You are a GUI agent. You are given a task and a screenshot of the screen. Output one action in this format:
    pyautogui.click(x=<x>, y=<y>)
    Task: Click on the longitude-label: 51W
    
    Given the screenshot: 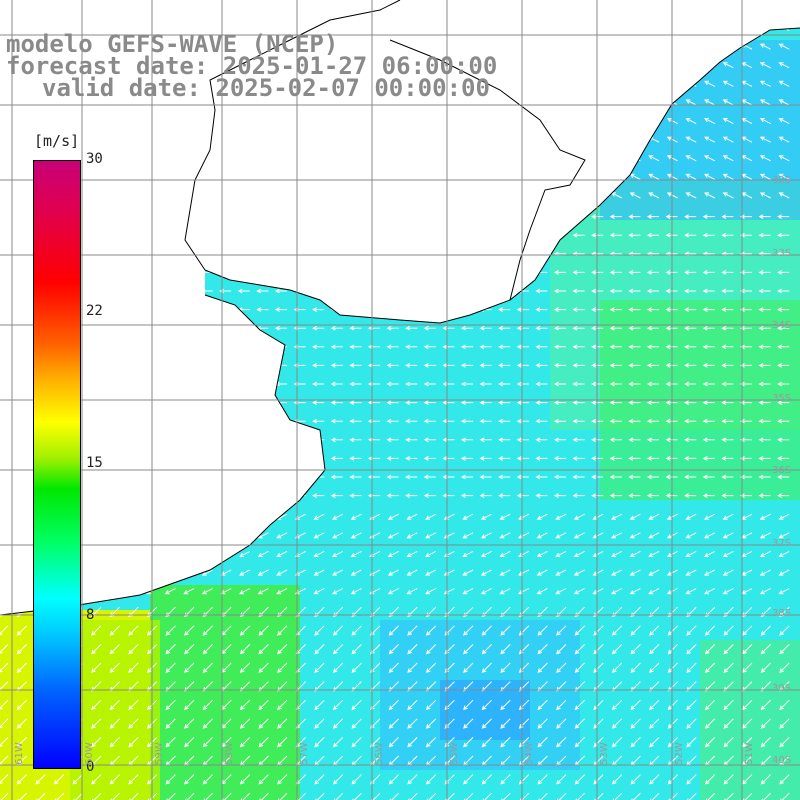 What is the action you would take?
    pyautogui.click(x=749, y=753)
    